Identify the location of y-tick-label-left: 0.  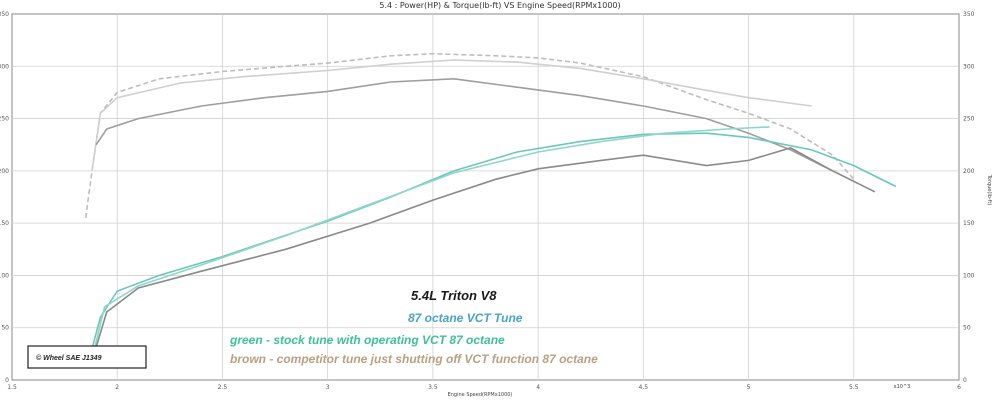
(7, 380).